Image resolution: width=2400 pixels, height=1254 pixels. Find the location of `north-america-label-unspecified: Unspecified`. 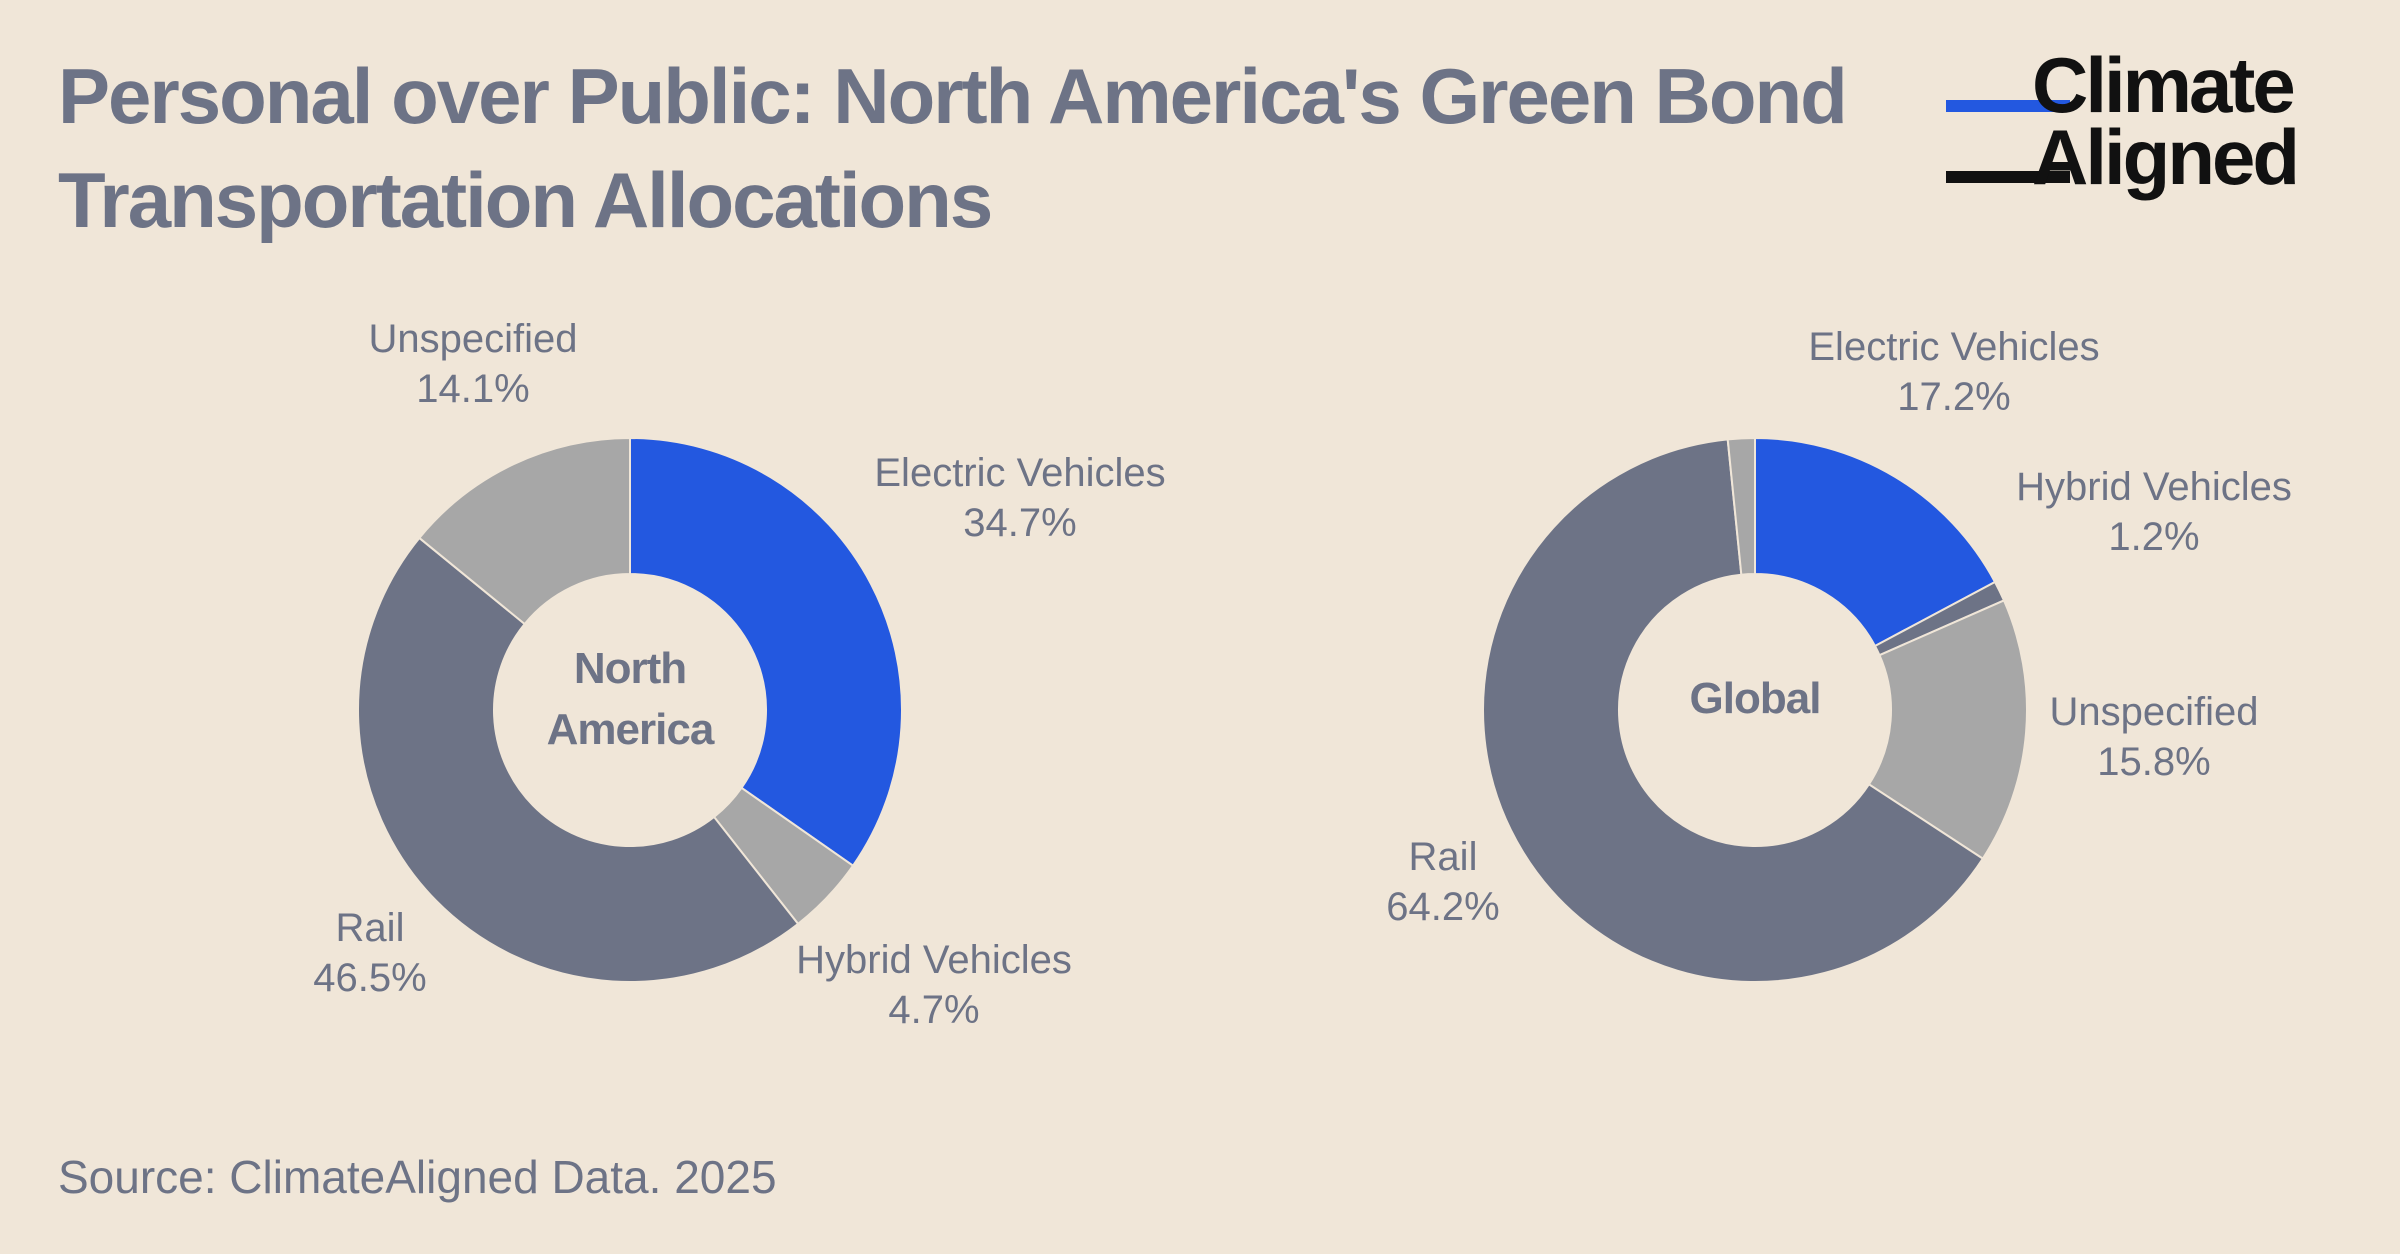

north-america-label-unspecified: Unspecified is located at coordinates (472, 339).